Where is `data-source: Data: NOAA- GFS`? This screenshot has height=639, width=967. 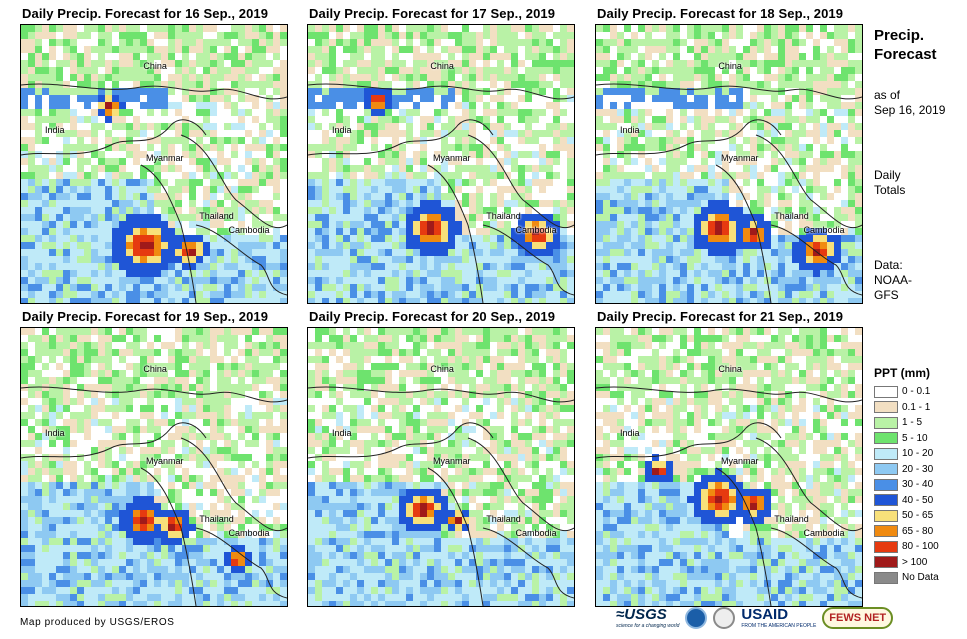
data-source: Data: NOAA- GFS is located at coordinates (893, 280).